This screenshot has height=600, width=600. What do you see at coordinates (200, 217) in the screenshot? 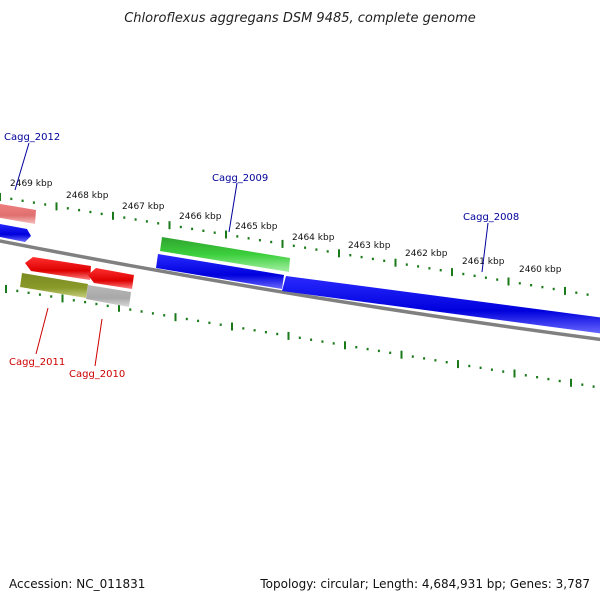
I see `scale-label-2466: 2466 kbp` at bounding box center [200, 217].